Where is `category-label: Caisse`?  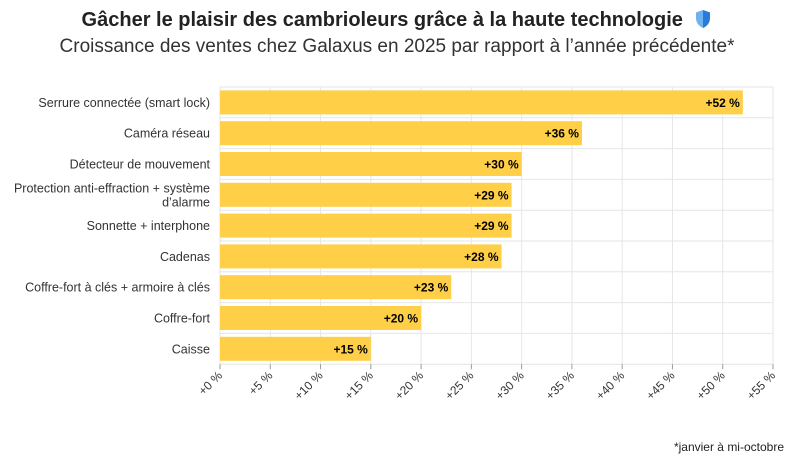 category-label: Caisse is located at coordinates (191, 349).